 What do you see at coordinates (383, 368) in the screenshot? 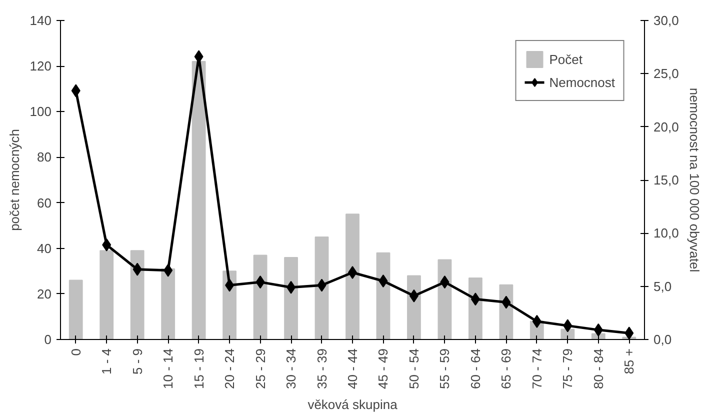
I see `x-tick-label: 45 - 49` at bounding box center [383, 368].